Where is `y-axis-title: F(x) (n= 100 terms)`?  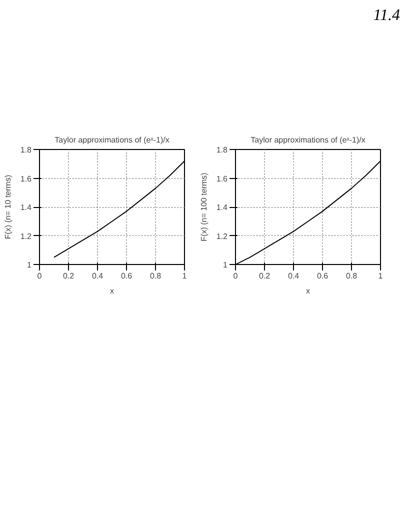 y-axis-title: F(x) (n= 100 terms) is located at coordinates (203, 207).